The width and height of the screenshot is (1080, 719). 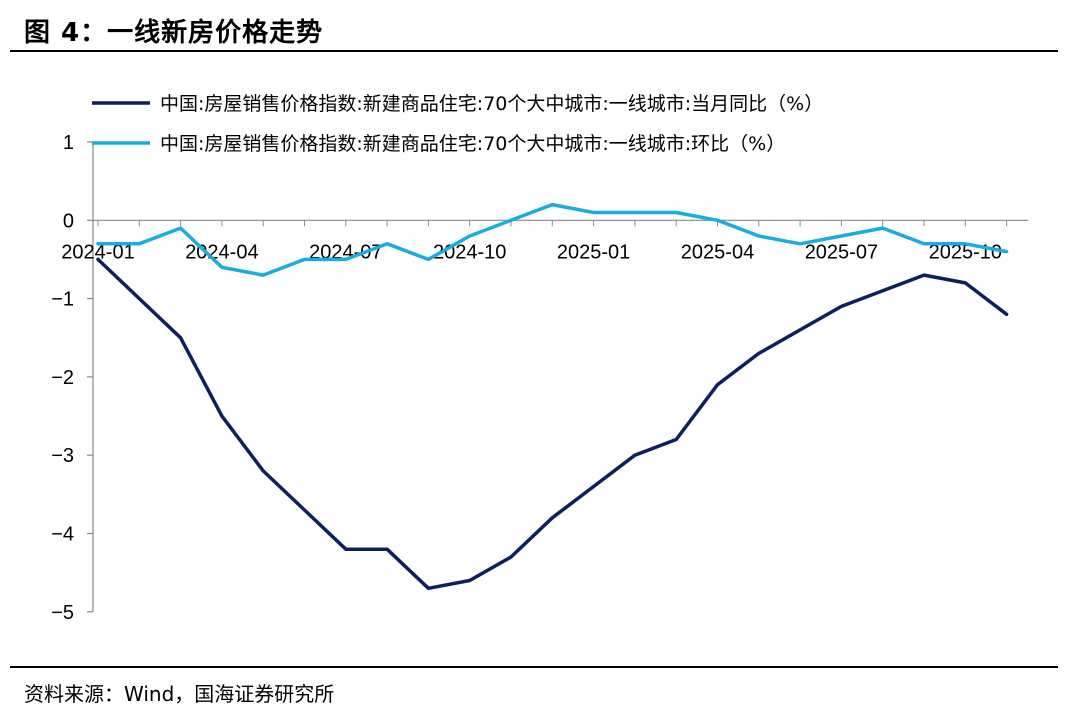 What do you see at coordinates (491, 104) in the screenshot?
I see `legend-label-0: 中国:房屋销售价格指数:新建商品住宅:70个大中城市:一线城市:当月同比（%）` at bounding box center [491, 104].